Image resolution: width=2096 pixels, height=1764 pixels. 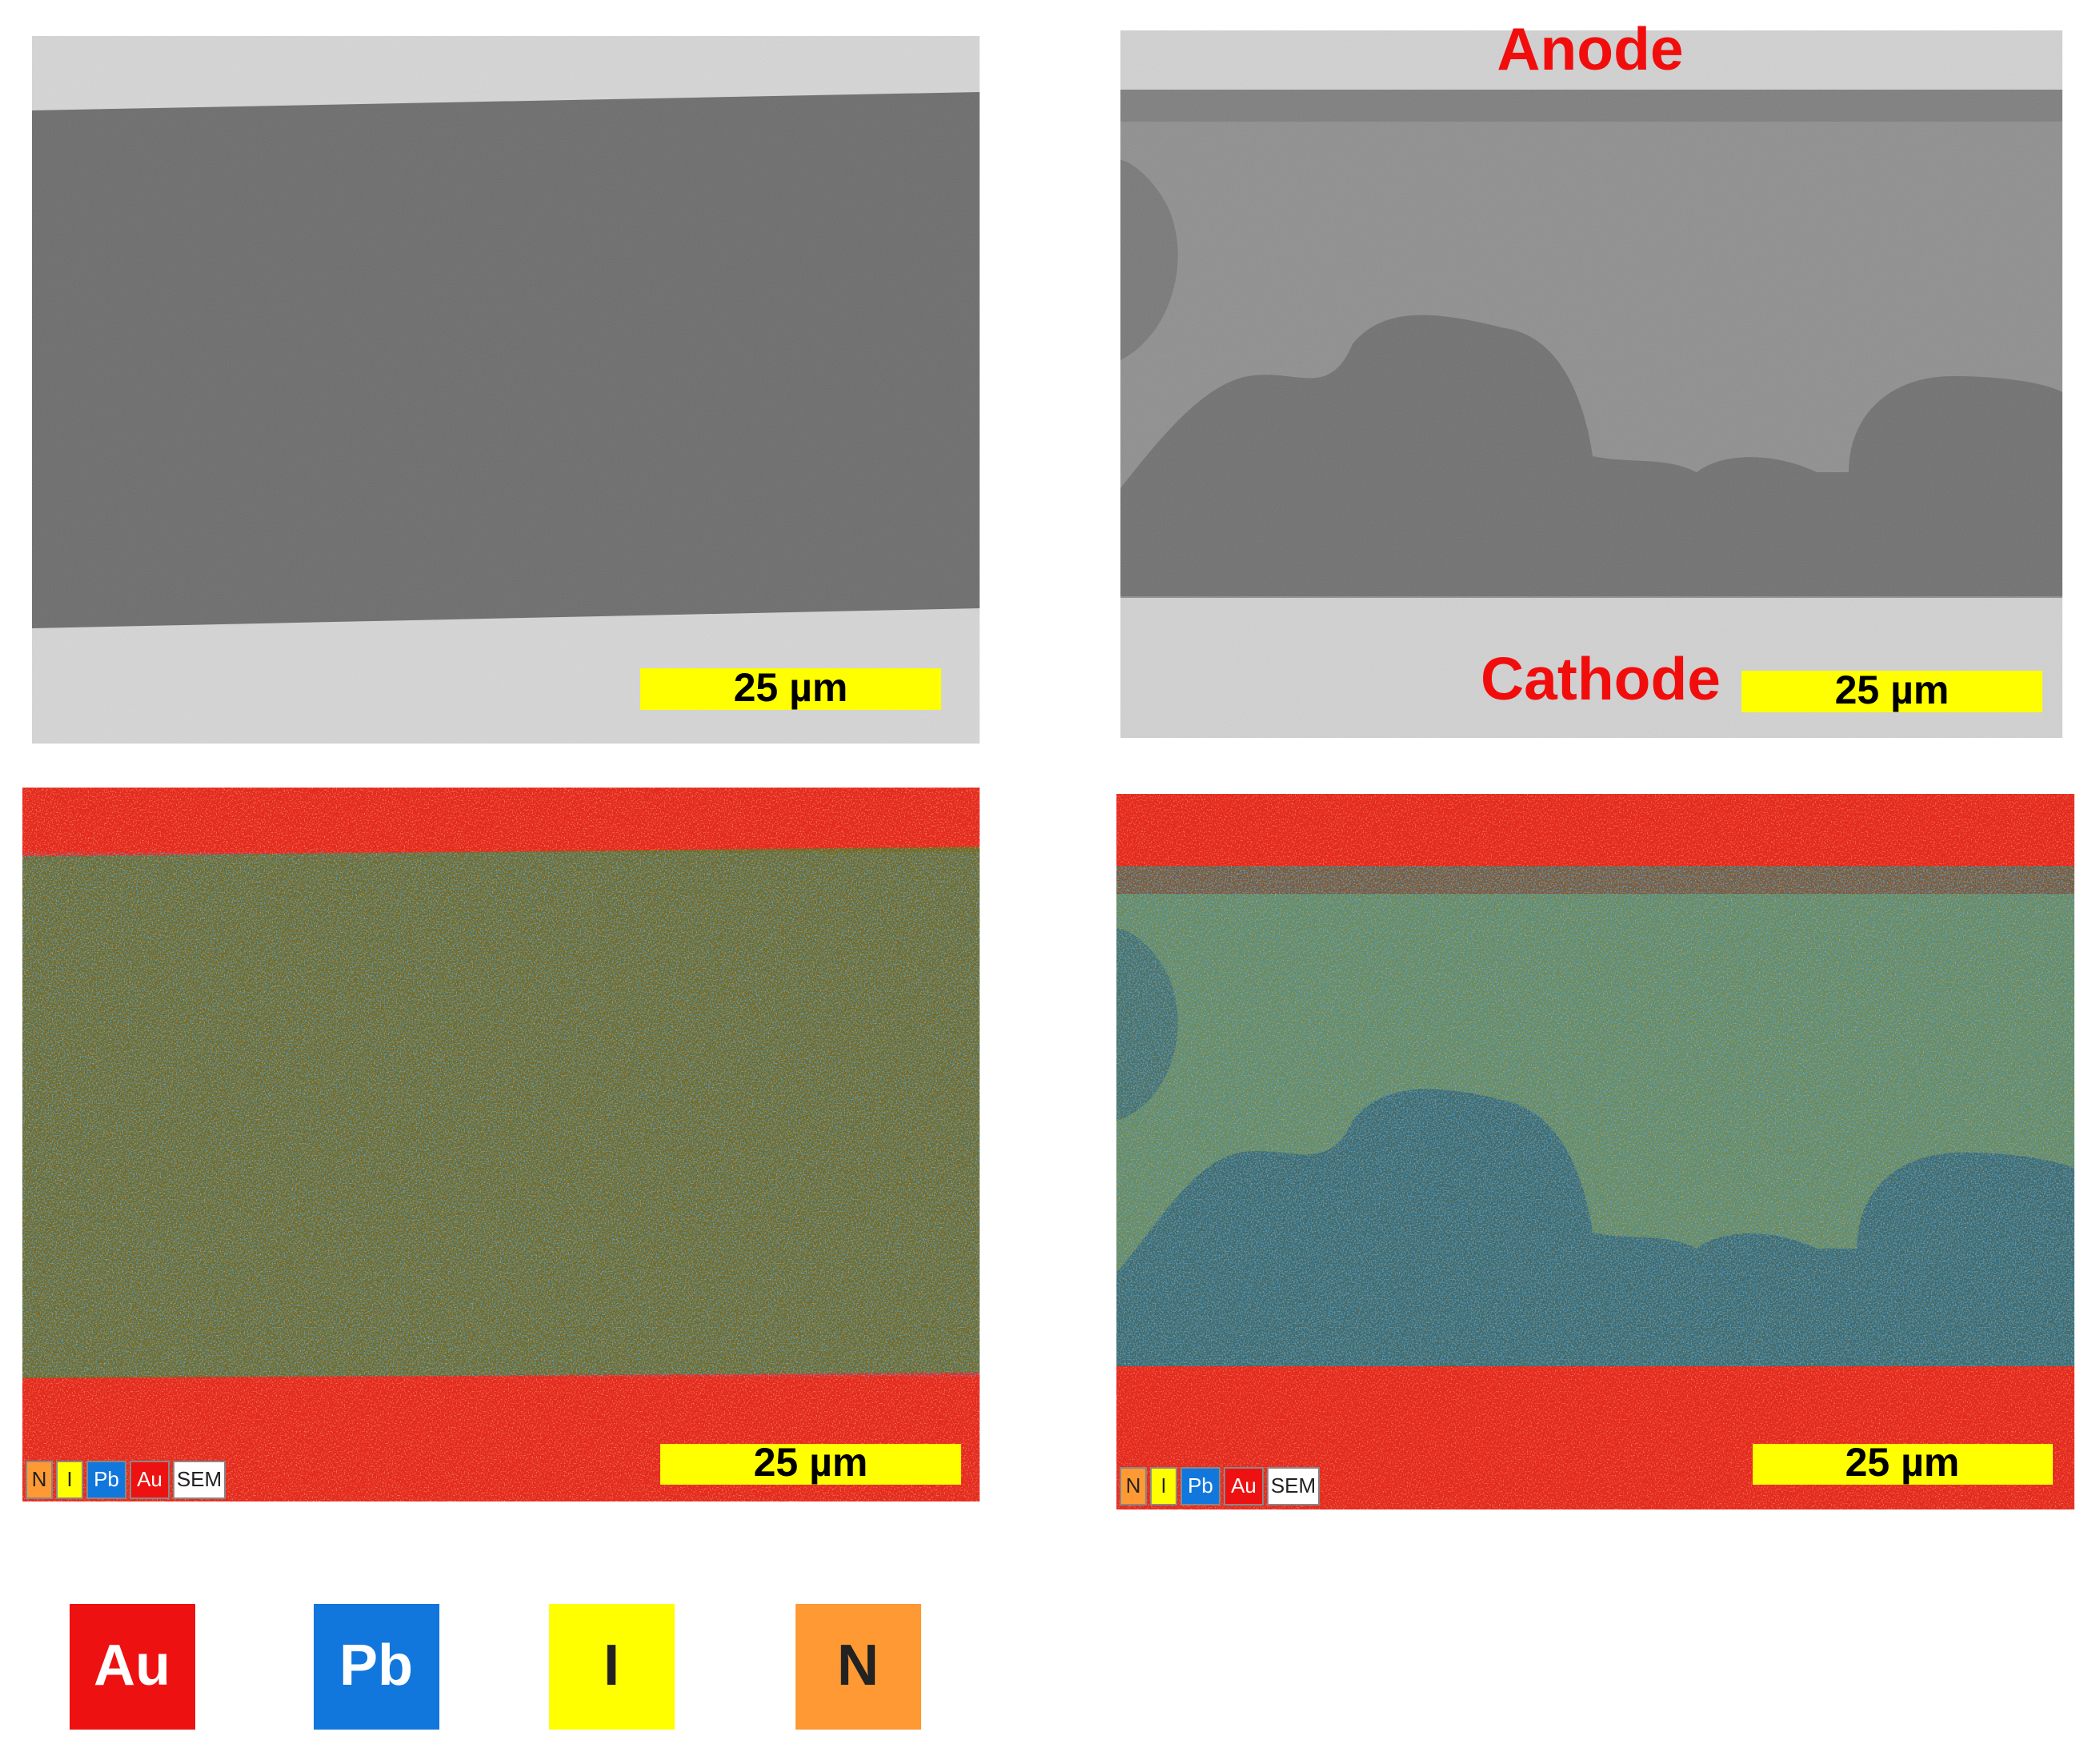 I want to click on anode-label: Anode, so click(x=1590, y=48).